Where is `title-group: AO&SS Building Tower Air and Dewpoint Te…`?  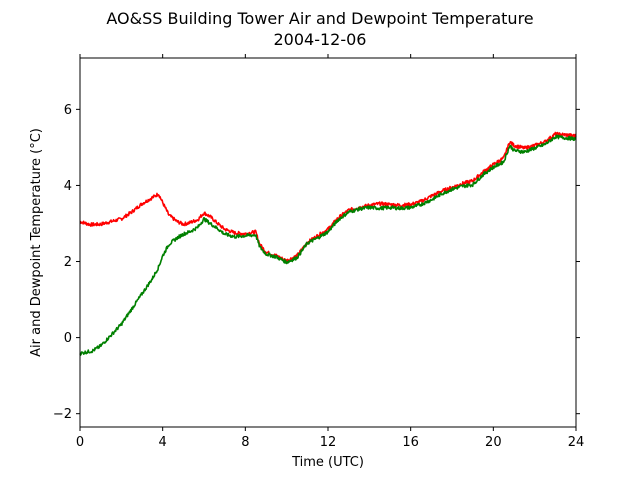
title-group: AO&SS Building Tower Air and Dewpoint Te… is located at coordinates (319, 29).